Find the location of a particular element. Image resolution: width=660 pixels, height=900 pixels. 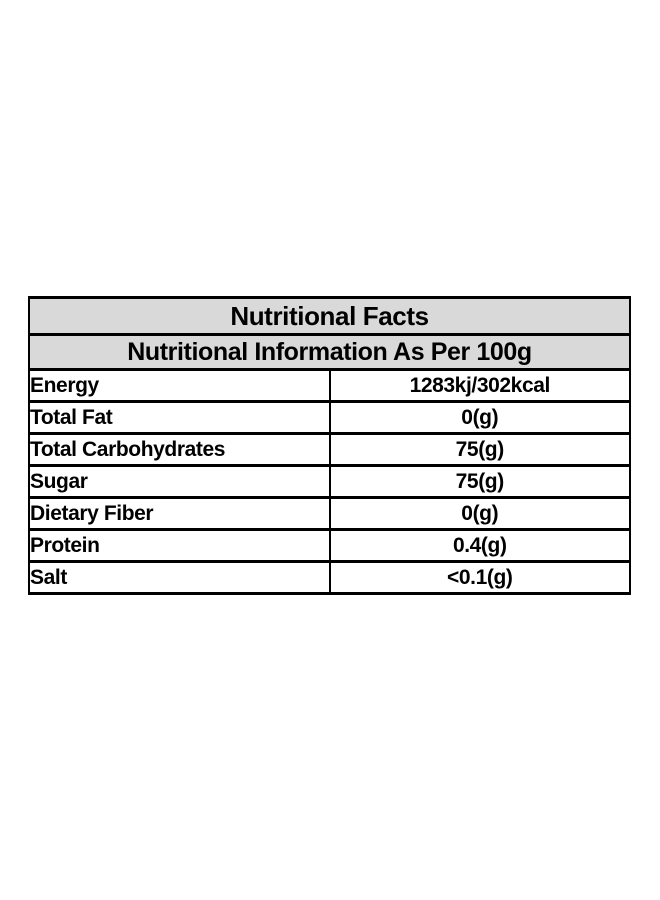

nutrient-label: Protein is located at coordinates (179, 545).